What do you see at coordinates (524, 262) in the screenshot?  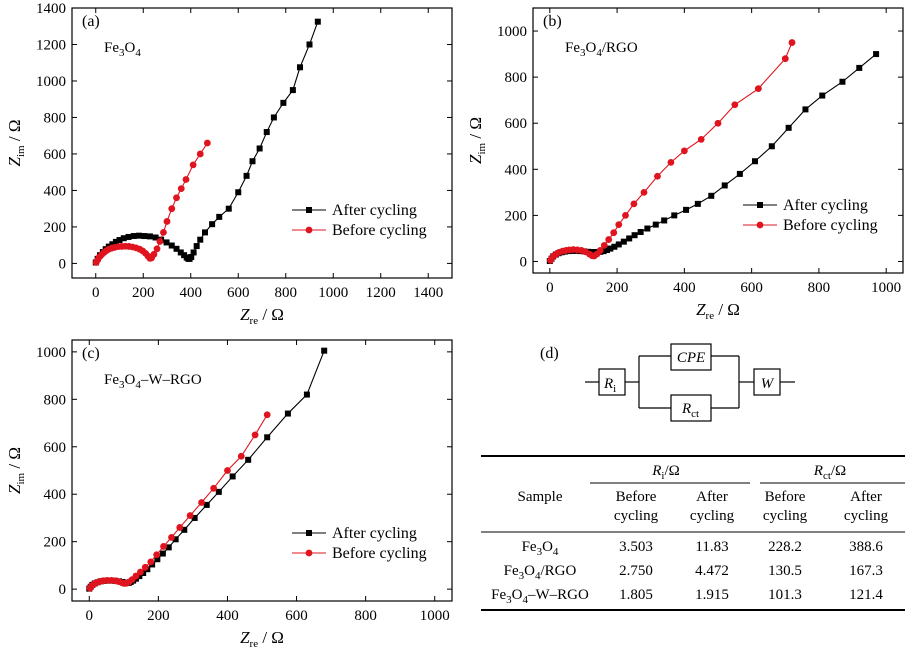 I see `y-tick-label: 0` at bounding box center [524, 262].